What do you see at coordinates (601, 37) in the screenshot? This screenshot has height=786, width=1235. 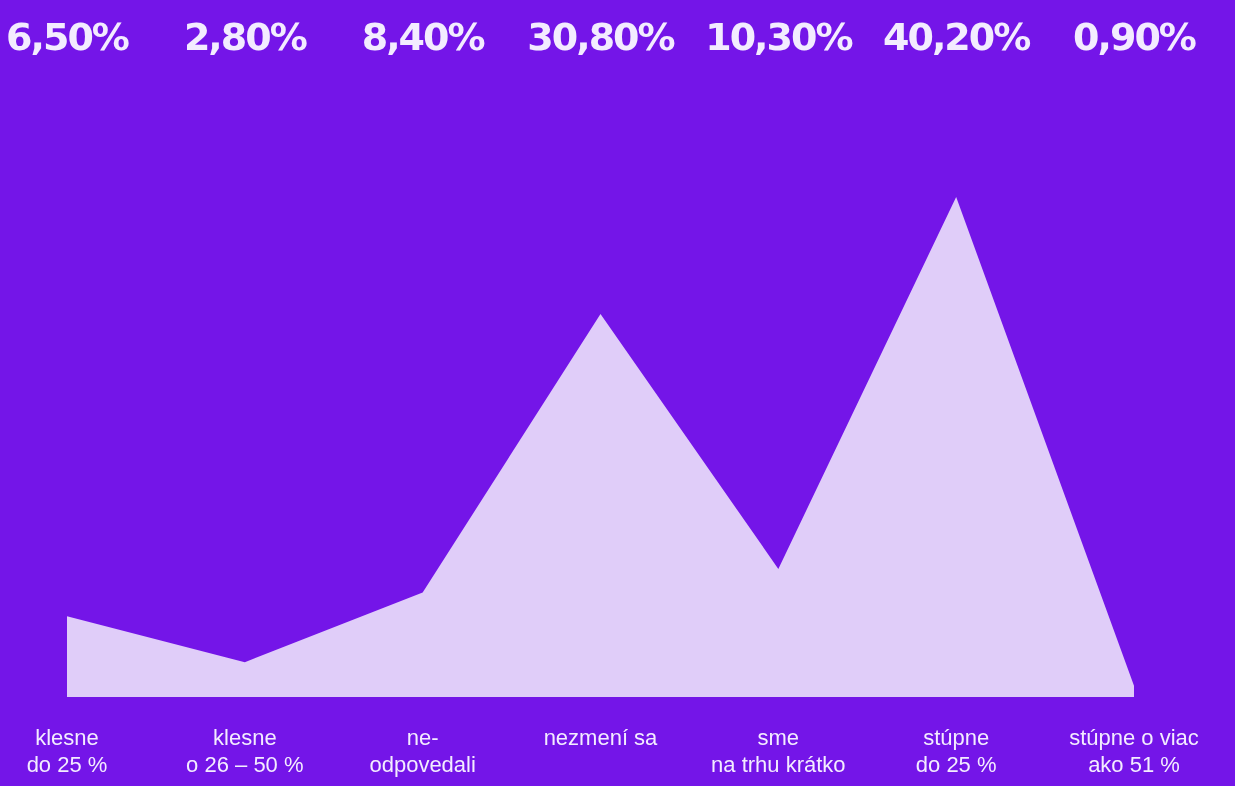 I see `data-label: 30,80%` at bounding box center [601, 37].